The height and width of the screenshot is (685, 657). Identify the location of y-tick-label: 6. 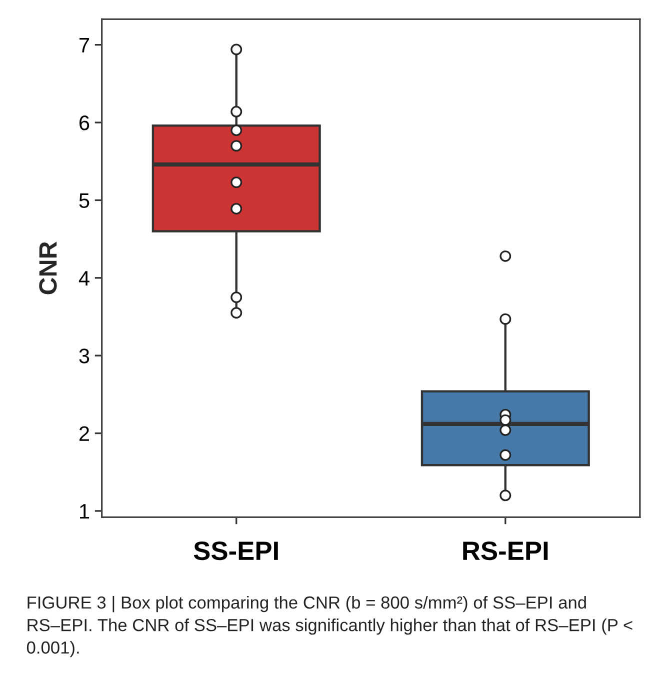
(85, 123).